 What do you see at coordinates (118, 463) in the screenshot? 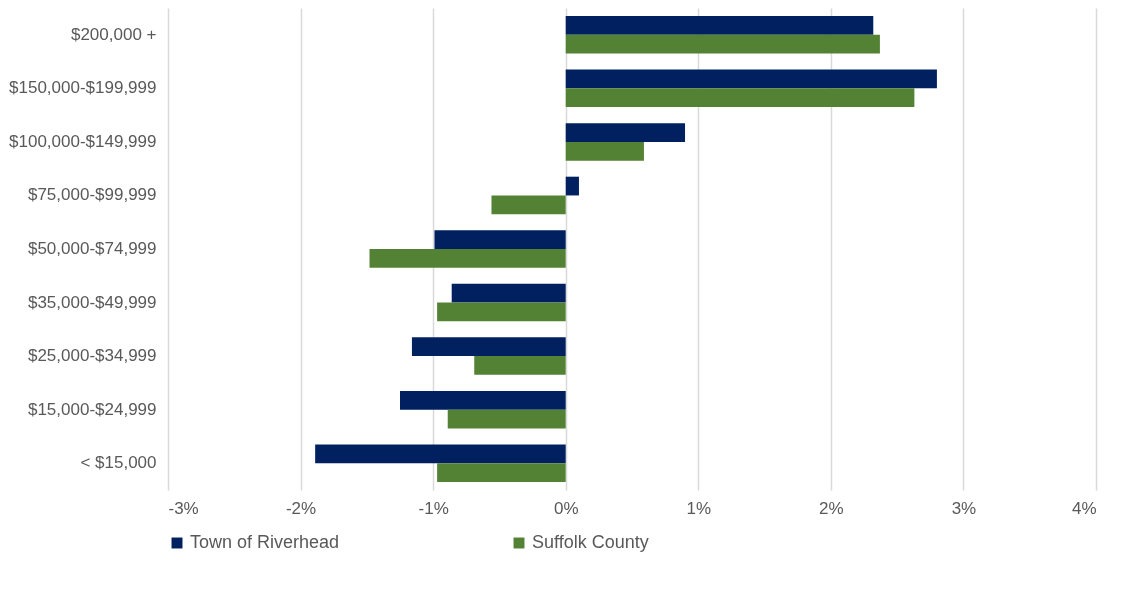
I see `y-tick-label: < $15,000` at bounding box center [118, 463].